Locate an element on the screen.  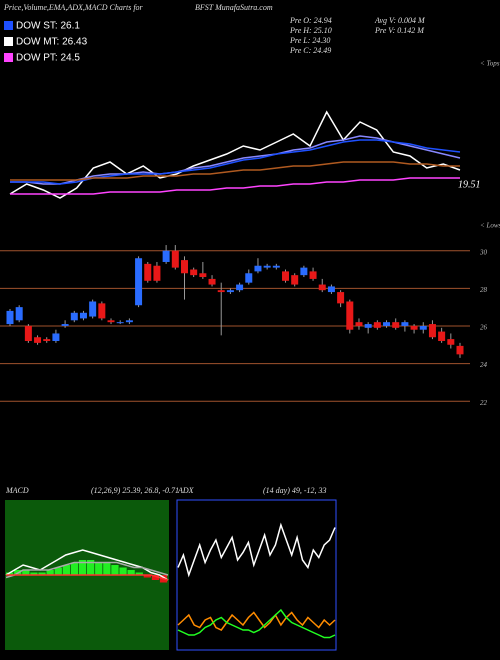
y-tick-label: 26 is located at coordinates (484, 328).